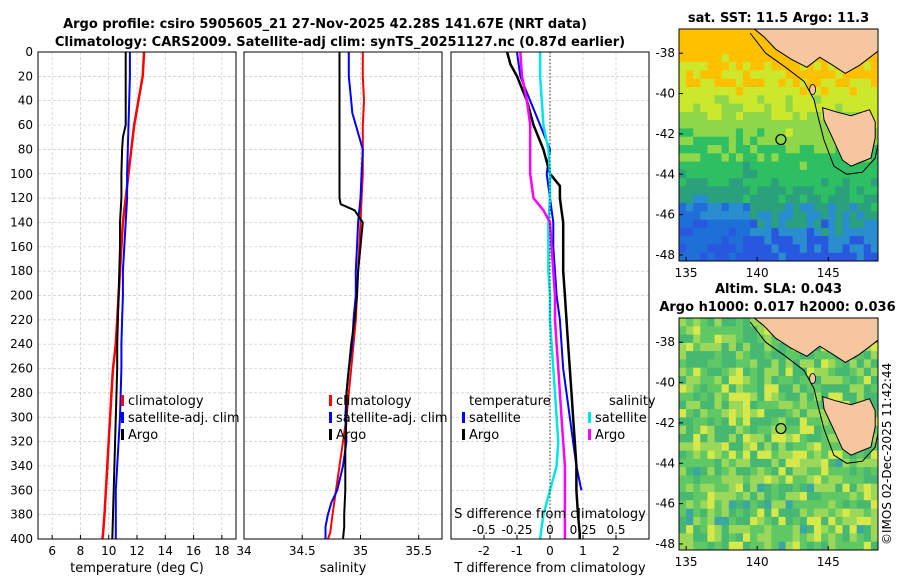  I want to click on legend-salinity-argo: Argo, so click(610, 435).